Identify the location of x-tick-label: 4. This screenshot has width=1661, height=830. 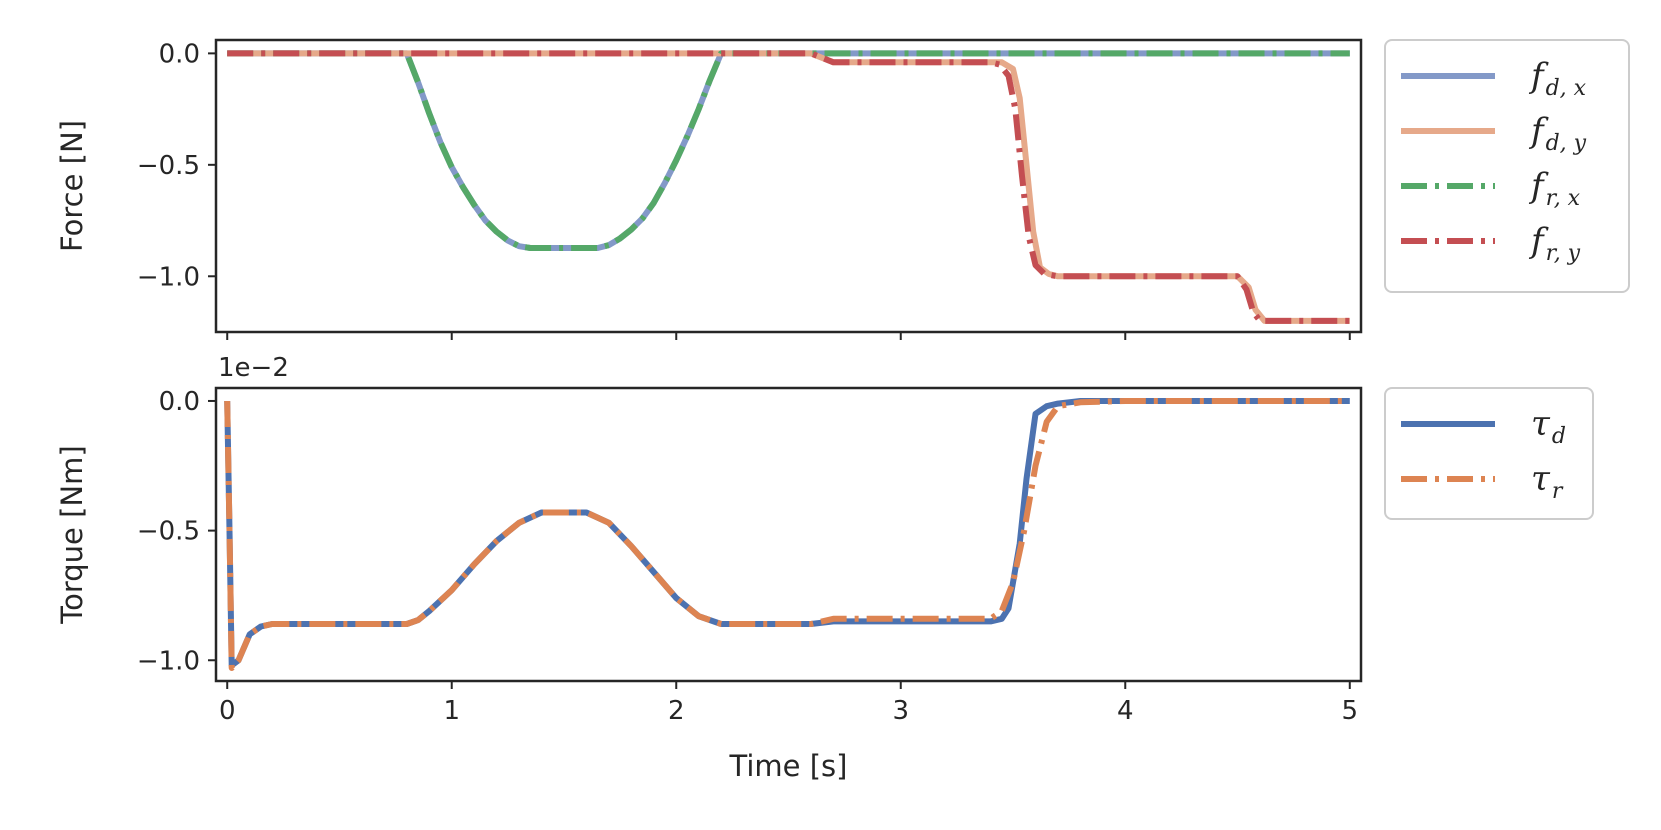
(1125, 711).